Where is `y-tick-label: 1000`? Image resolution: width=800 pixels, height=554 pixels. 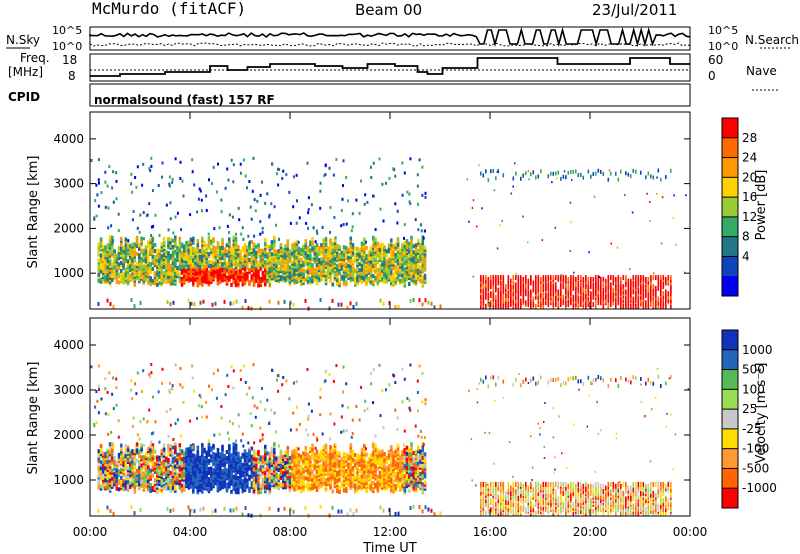
y-tick-label: 1000 is located at coordinates (68, 273).